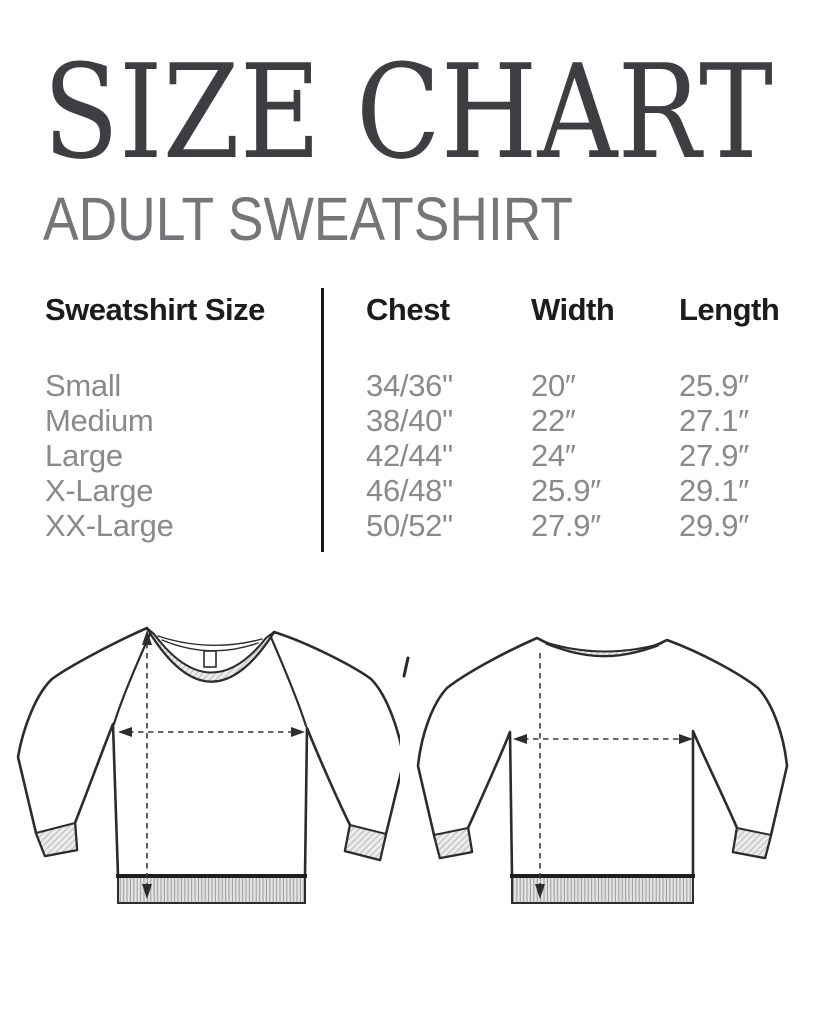  What do you see at coordinates (752, 843) in the screenshot?
I see `back-right-cuff` at bounding box center [752, 843].